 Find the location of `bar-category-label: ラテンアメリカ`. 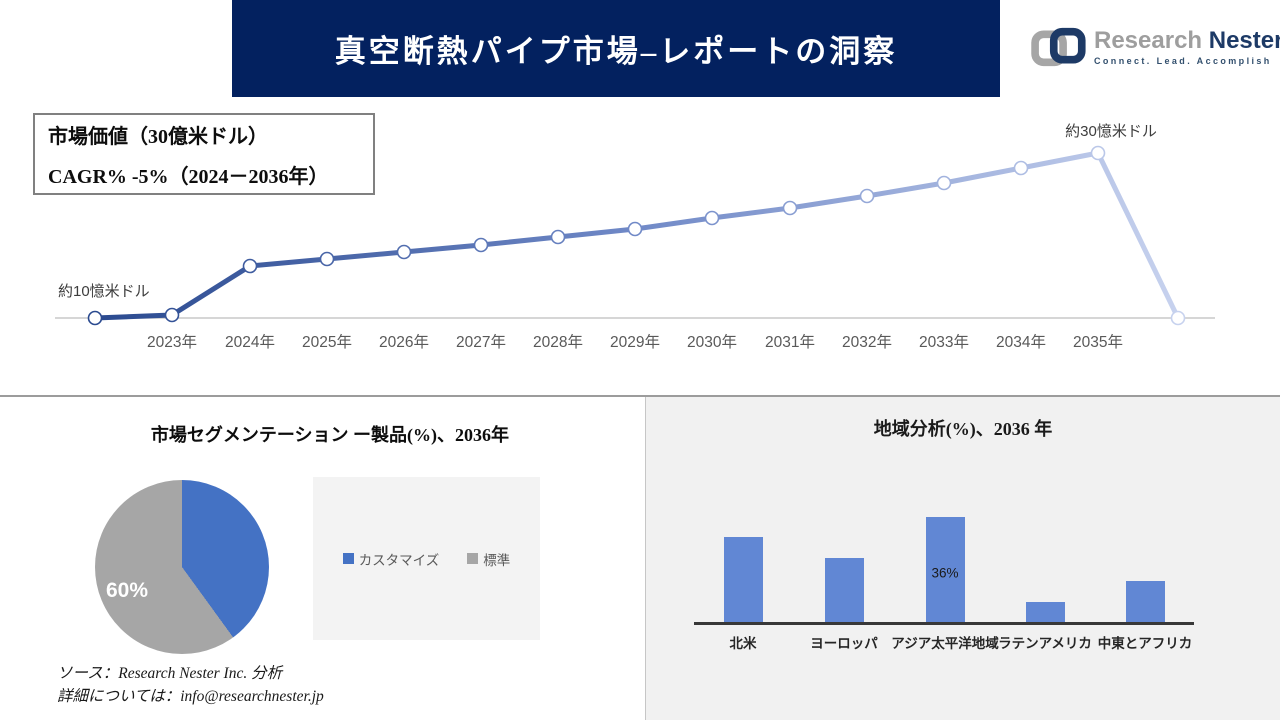

bar-category-label: ラテンアメリカ is located at coordinates (1045, 643).